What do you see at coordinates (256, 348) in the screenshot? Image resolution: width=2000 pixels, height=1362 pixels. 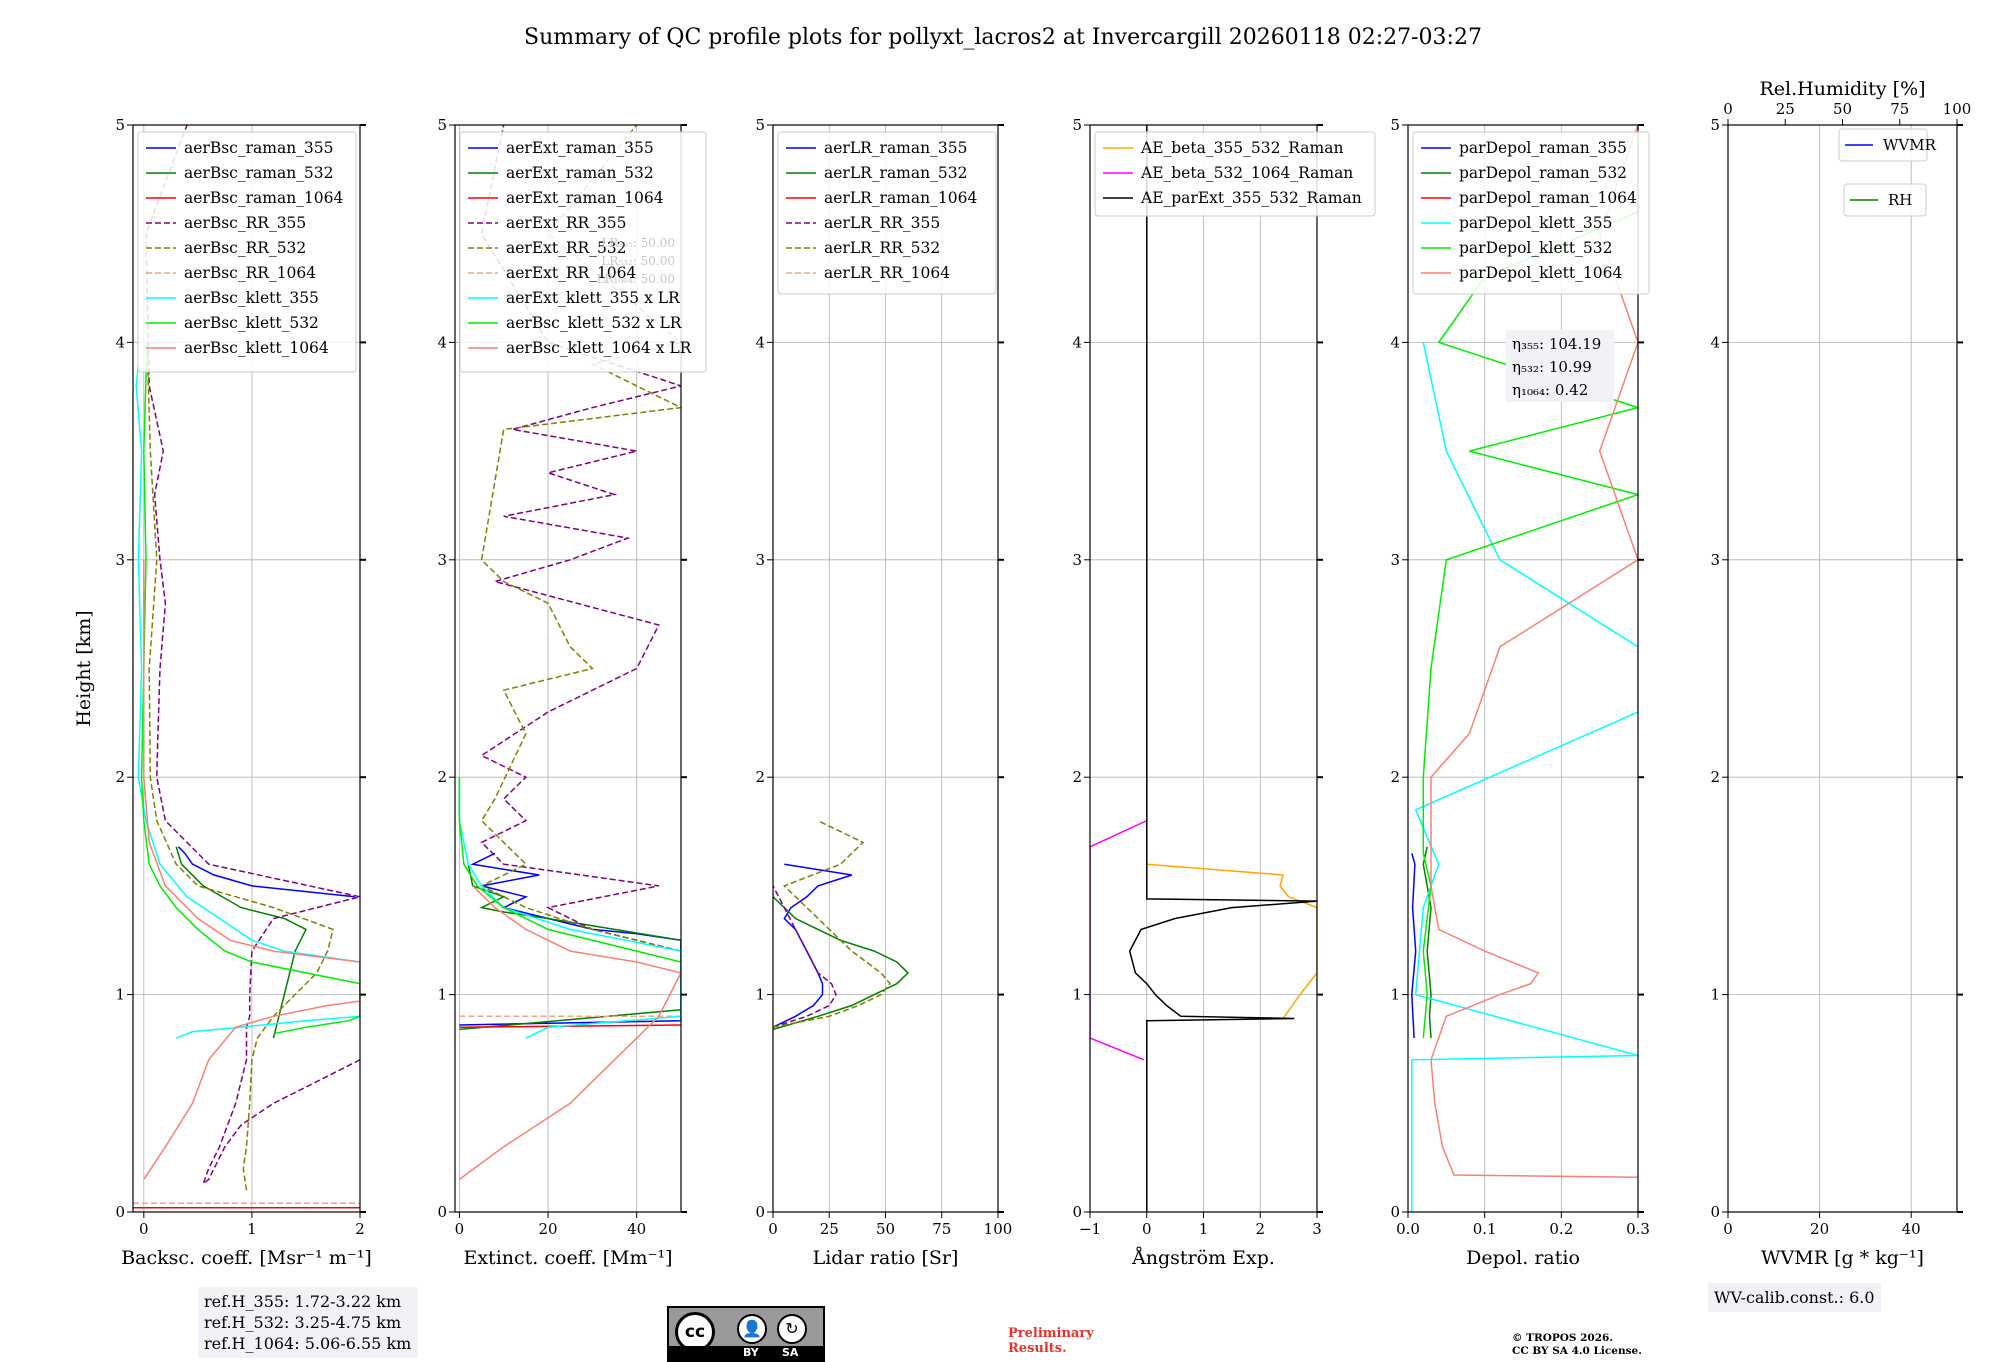 I see `legend-entry: aerBsc_klett_1064` at bounding box center [256, 348].